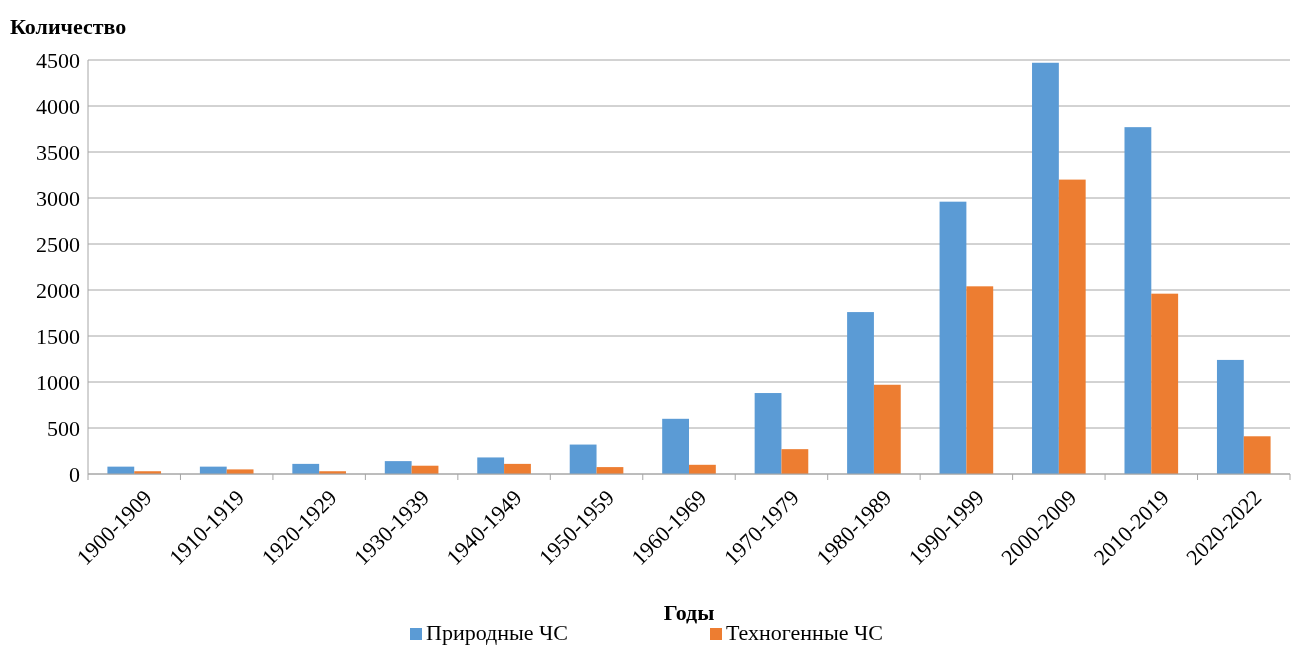 Image resolution: width=1298 pixels, height=654 pixels. Describe the element at coordinates (58, 106) in the screenshot. I see `y-tick-label: 4000` at that location.